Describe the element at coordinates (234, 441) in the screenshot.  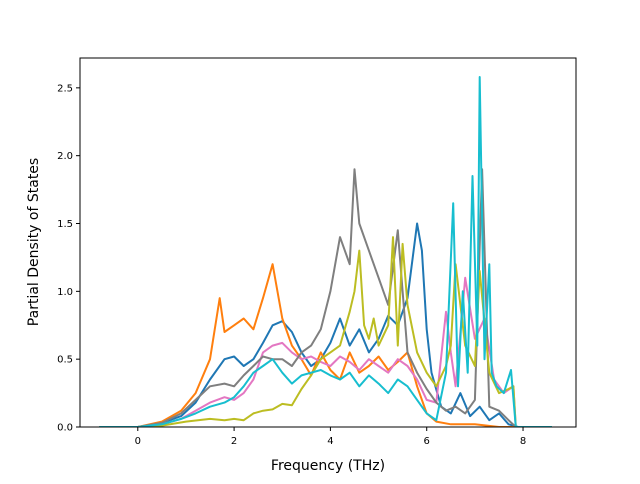
I see `x-tick-label: 2` at that location.